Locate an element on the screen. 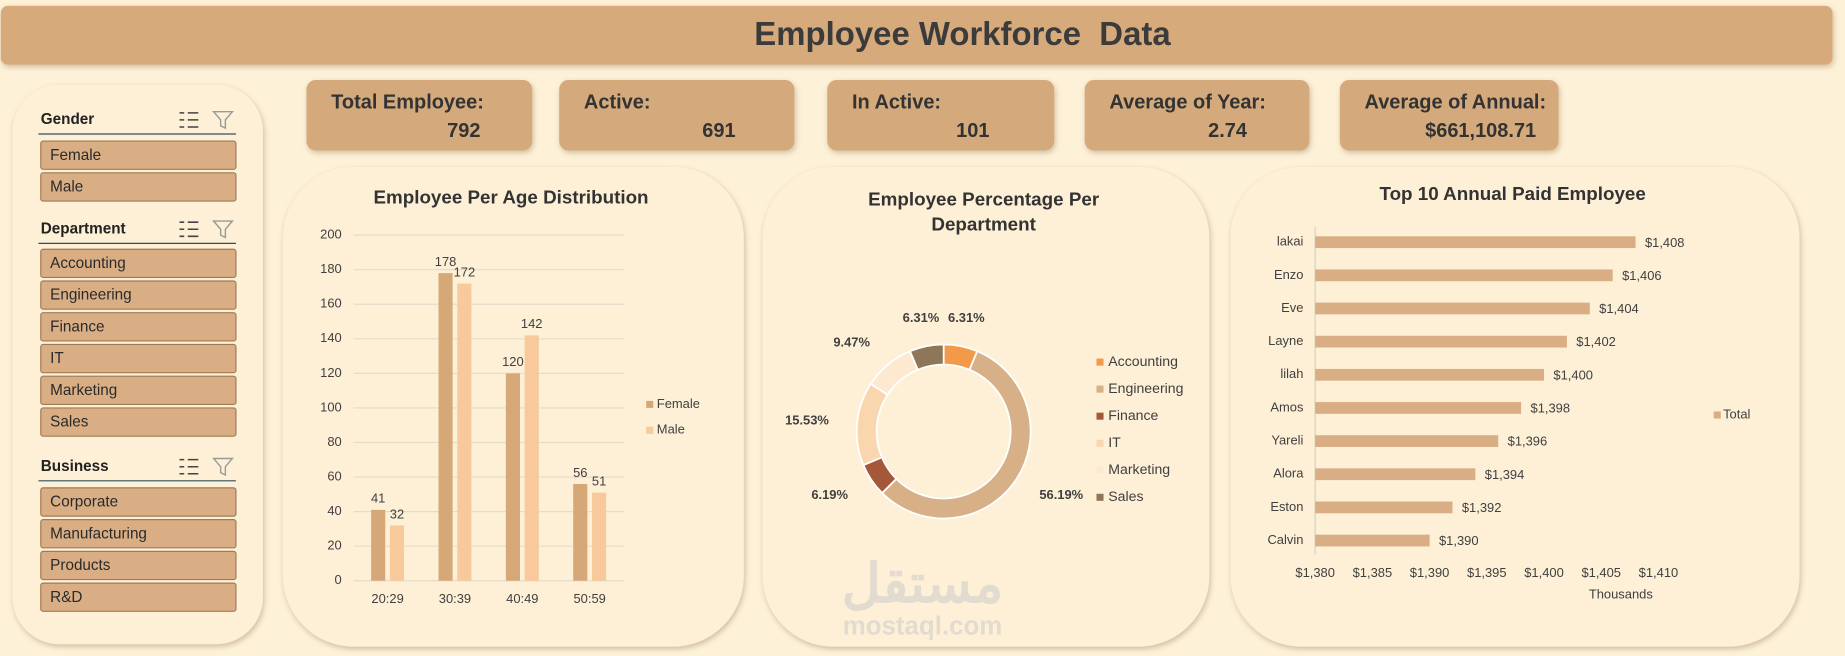 Image resolution: width=1845 pixels, height=656 pixels. kpi-label: Total Employee: is located at coordinates (407, 103).